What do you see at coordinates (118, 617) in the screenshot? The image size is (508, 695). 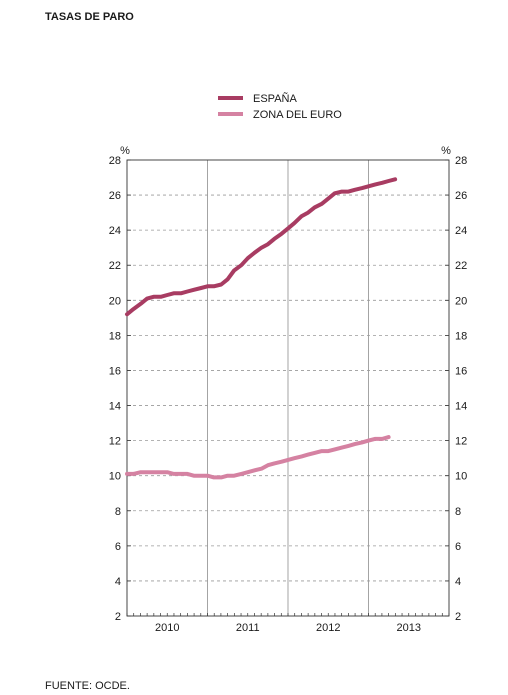 I see `y-tick-label-left: 2` at bounding box center [118, 617].